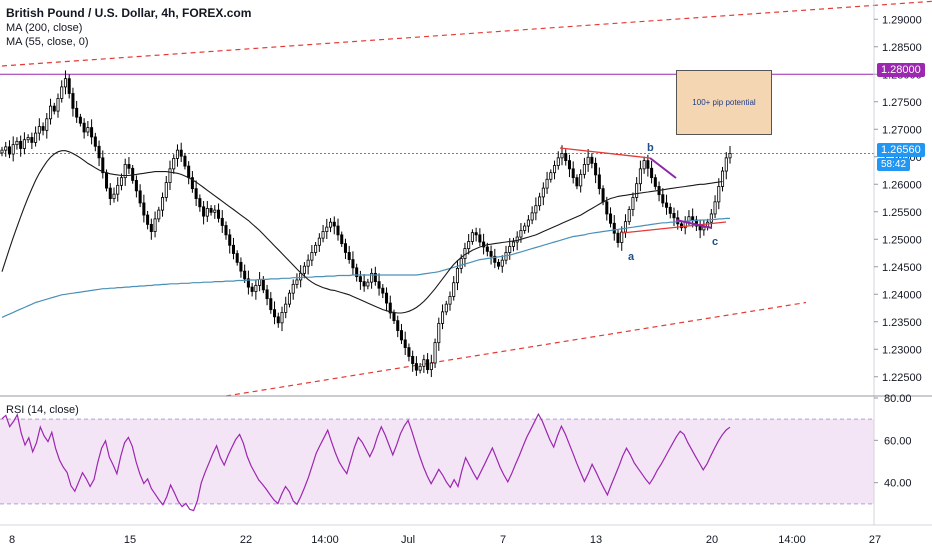 The width and height of the screenshot is (932, 550). I want to click on wave-label-c: c, so click(715, 242).